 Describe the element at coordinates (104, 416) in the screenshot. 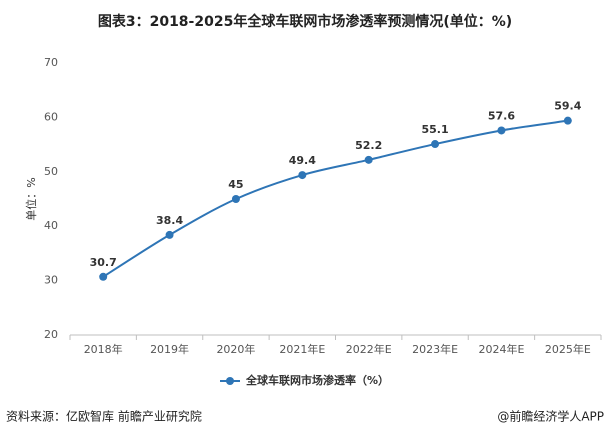

I see `source: 资料来源：亿欧智库 前瞻产业研究院` at that location.